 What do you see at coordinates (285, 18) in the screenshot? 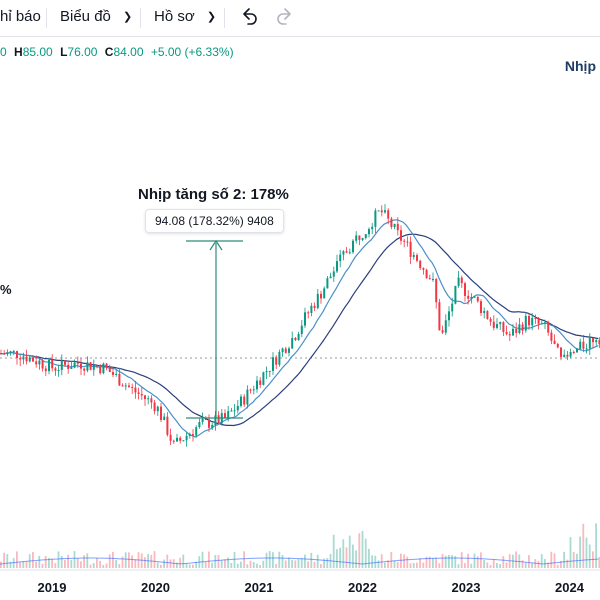
I see `redo-button` at bounding box center [285, 18].